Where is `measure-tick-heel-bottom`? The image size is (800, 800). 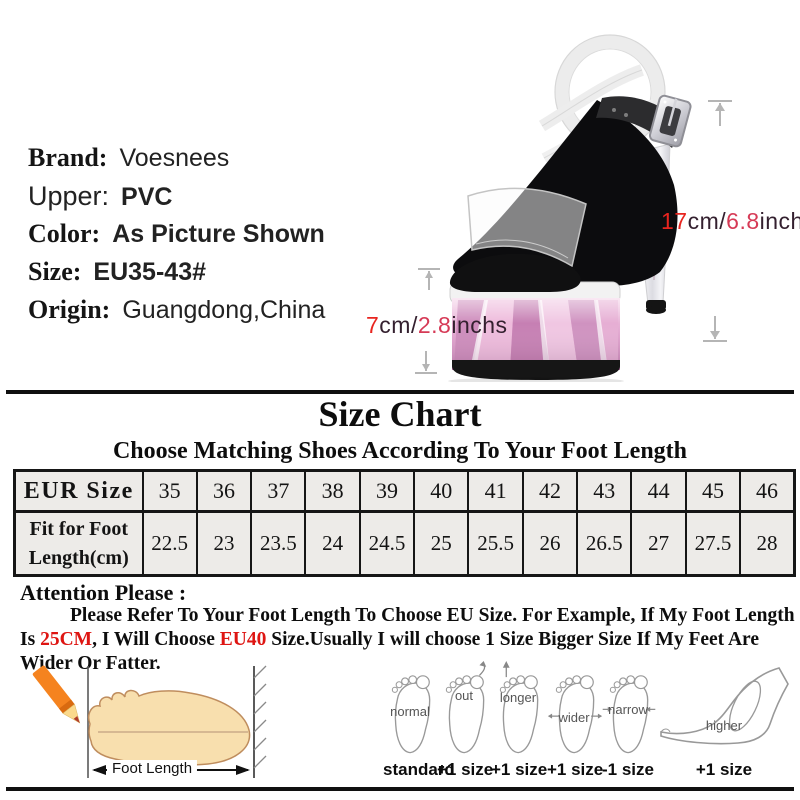
measure-tick-heel-bottom is located at coordinates (715, 329).